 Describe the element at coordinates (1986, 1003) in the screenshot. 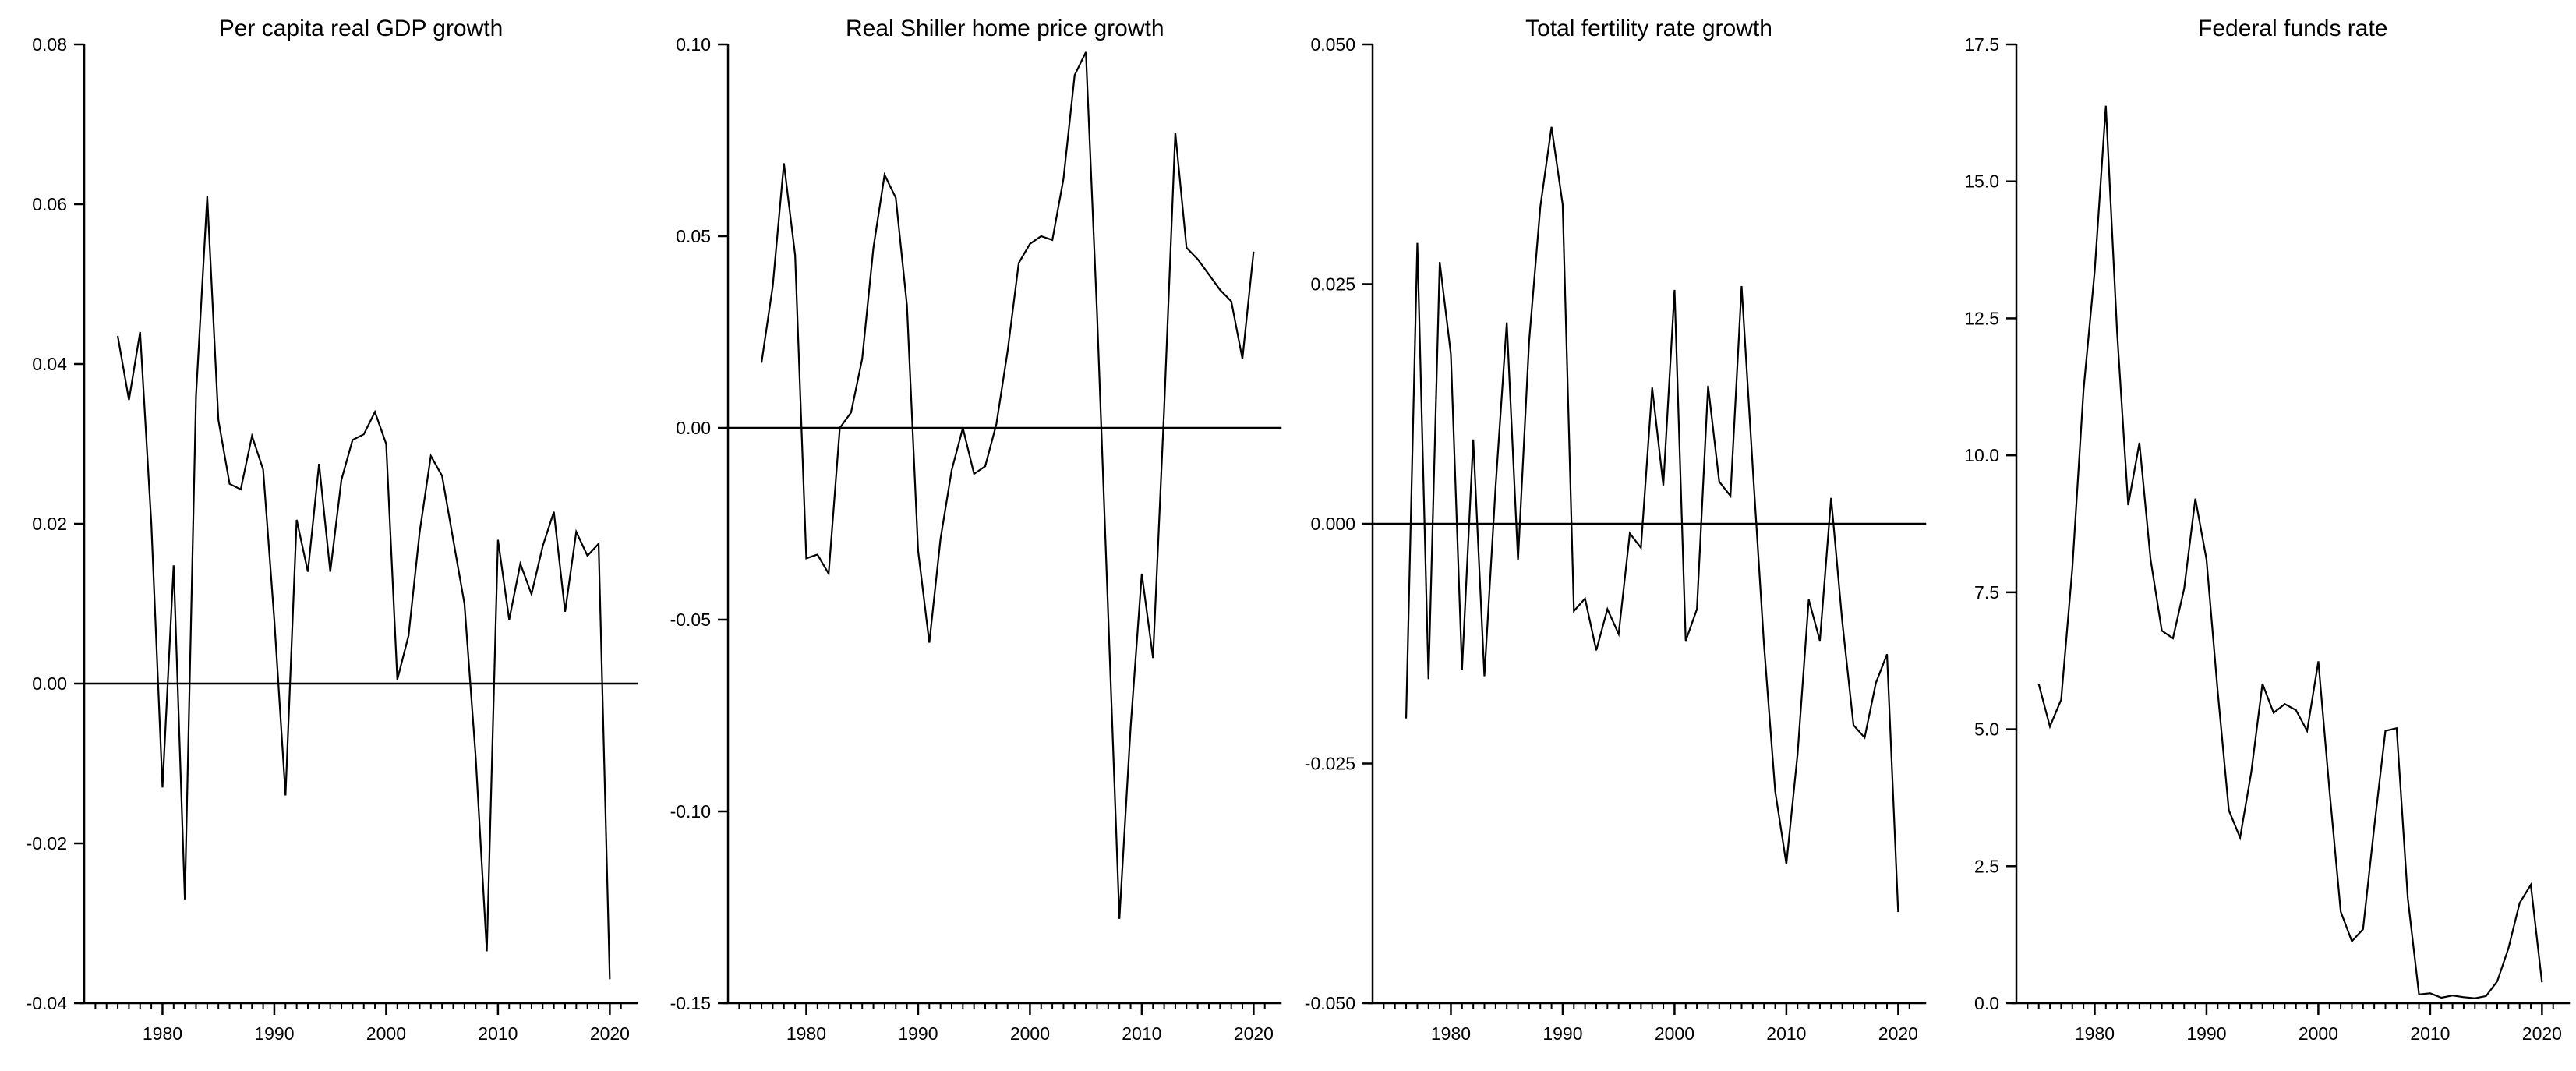

I see `svg-text: 0.0` at that location.